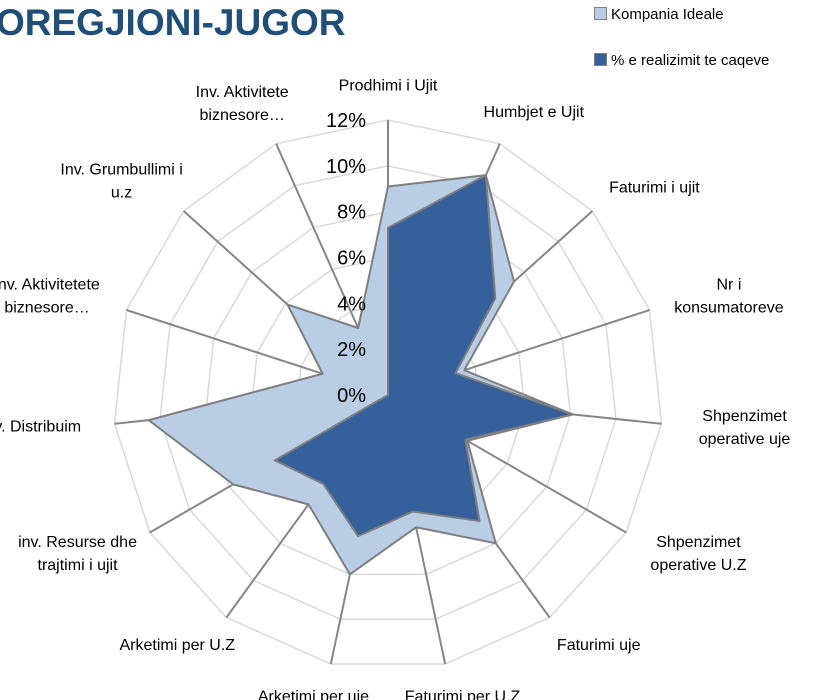 The height and width of the screenshot is (700, 817). What do you see at coordinates (41, 427) in the screenshot?
I see `category-label: inv. Distribuim` at bounding box center [41, 427].